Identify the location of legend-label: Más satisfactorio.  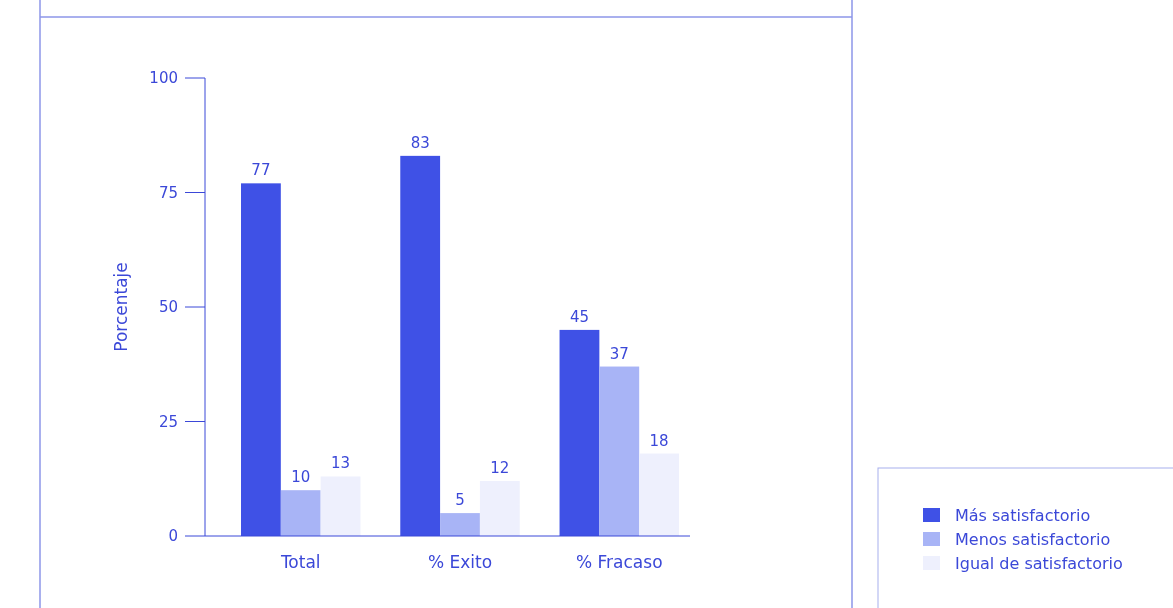
(1023, 515).